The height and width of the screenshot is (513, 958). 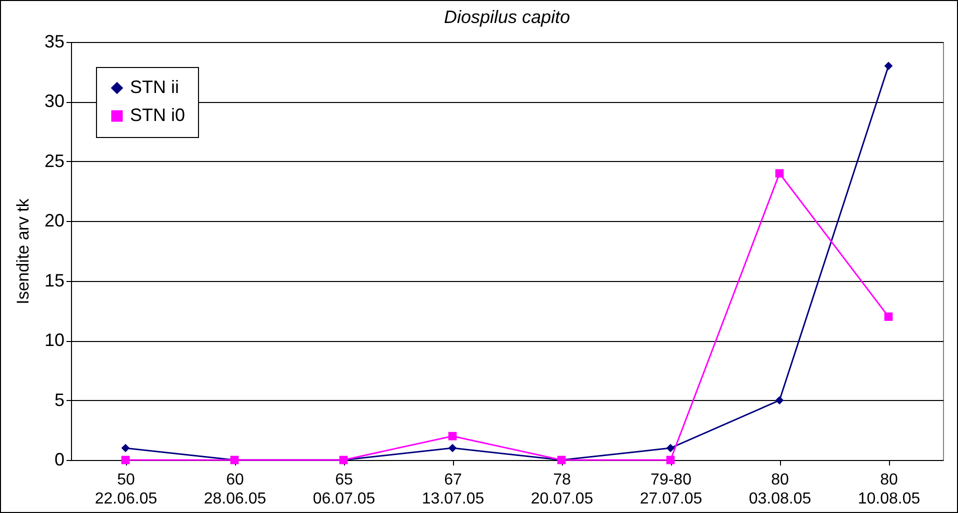 What do you see at coordinates (154, 87) in the screenshot?
I see `legend-label: STN ii` at bounding box center [154, 87].